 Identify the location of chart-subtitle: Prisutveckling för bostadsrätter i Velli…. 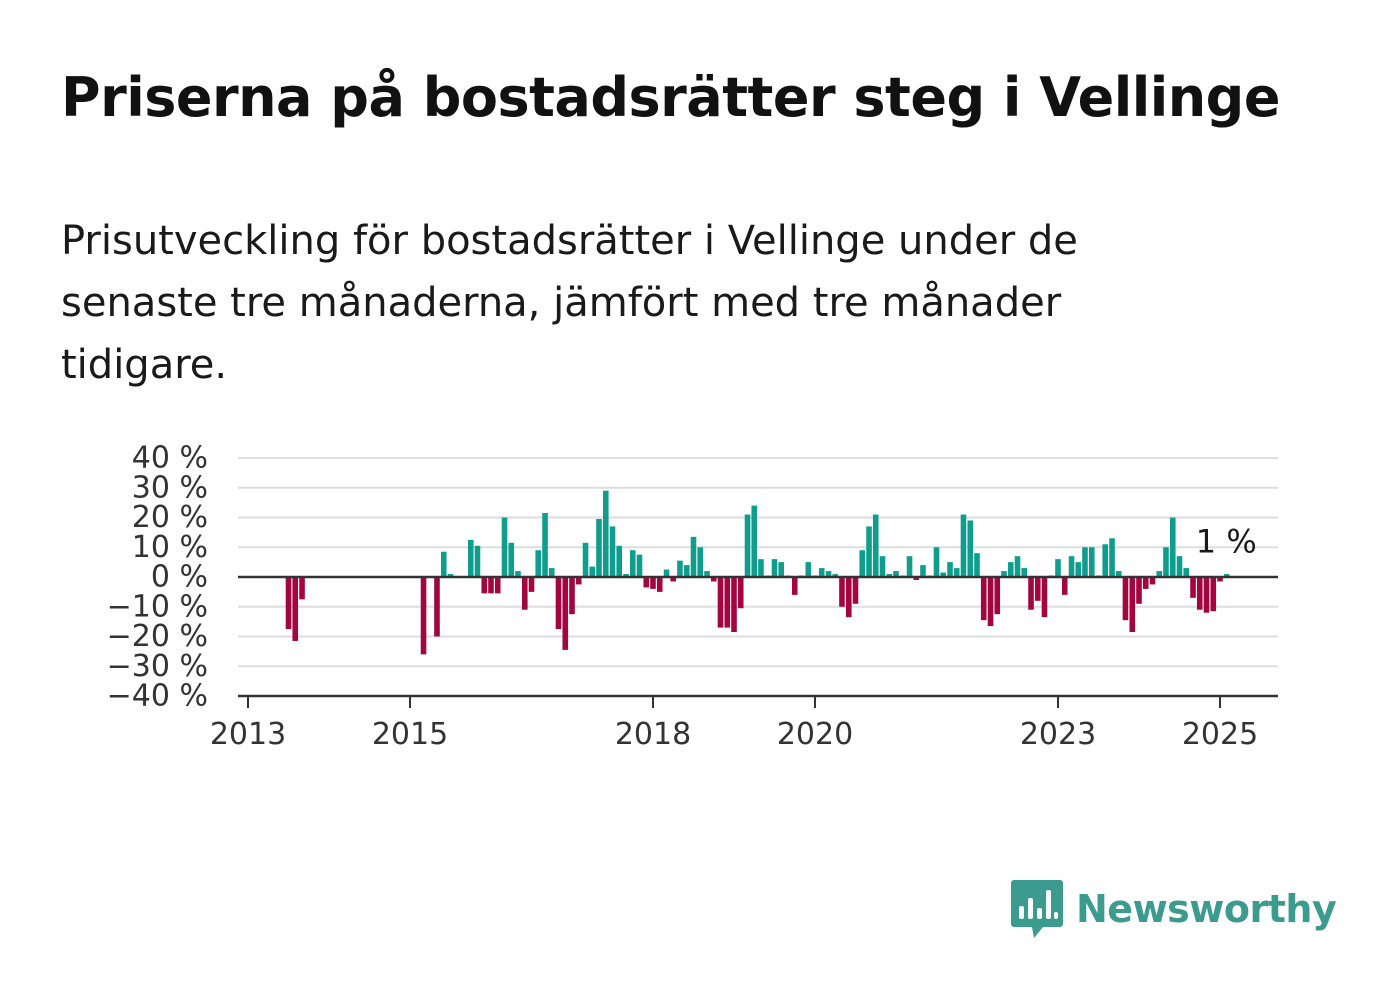
(569, 303).